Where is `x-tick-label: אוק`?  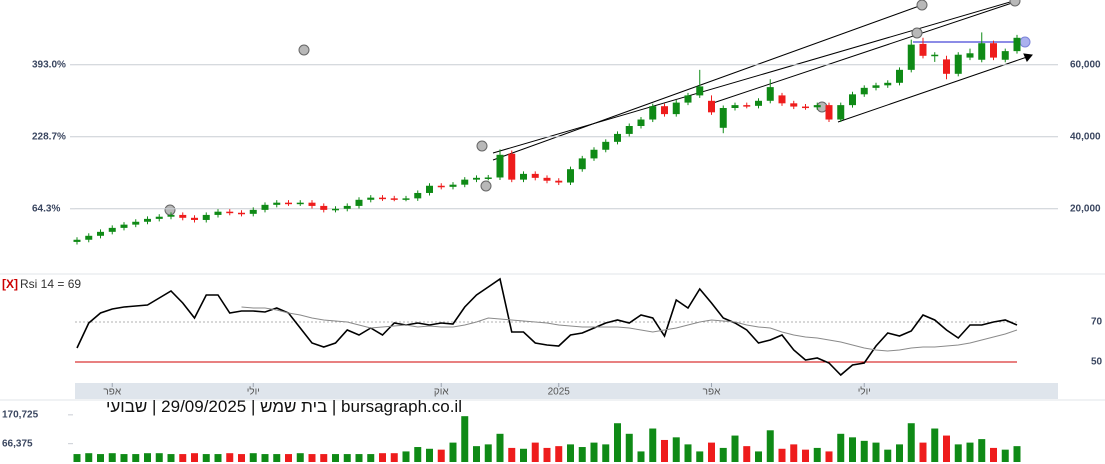
x-tick-label: אוק is located at coordinates (441, 392).